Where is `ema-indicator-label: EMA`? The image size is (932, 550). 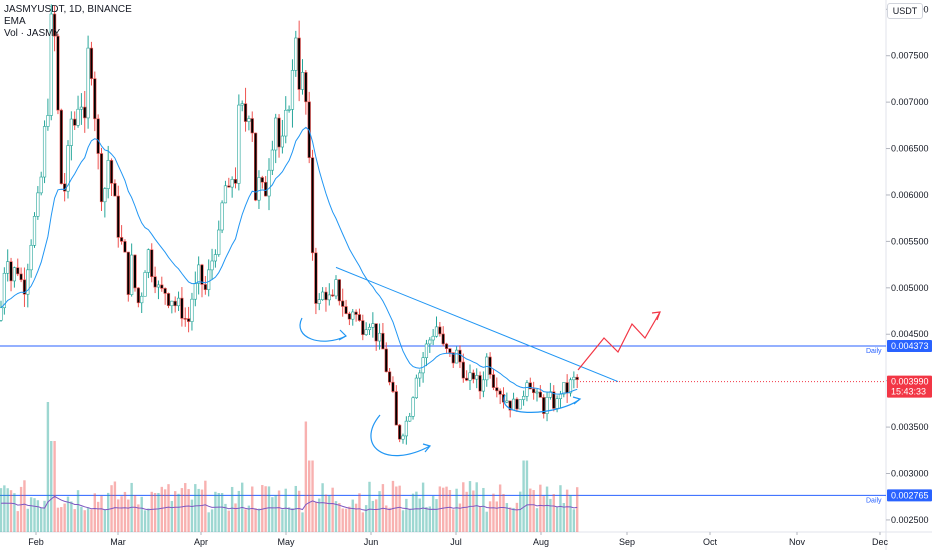
ema-indicator-label: EMA is located at coordinates (15, 21).